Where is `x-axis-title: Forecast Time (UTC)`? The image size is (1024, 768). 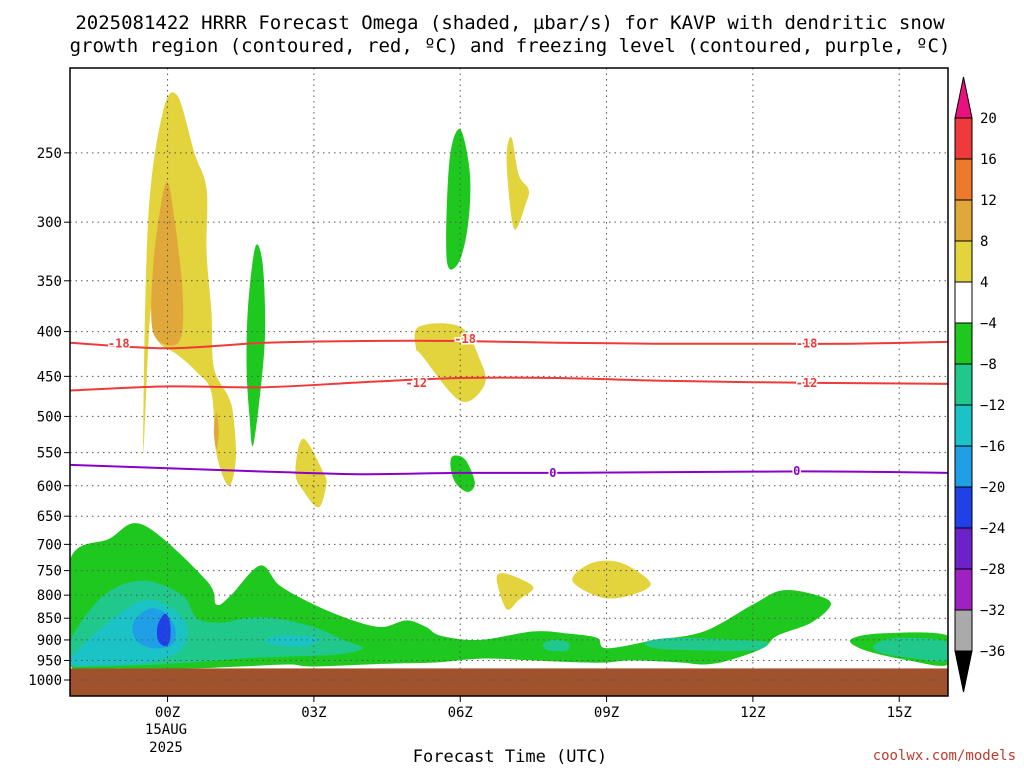
x-axis-title: Forecast Time (UTC) is located at coordinates (510, 757).